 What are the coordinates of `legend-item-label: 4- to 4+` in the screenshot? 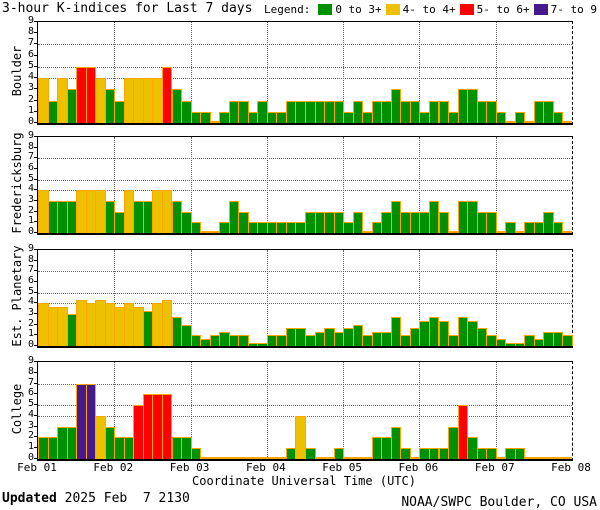 It's located at (429, 9).